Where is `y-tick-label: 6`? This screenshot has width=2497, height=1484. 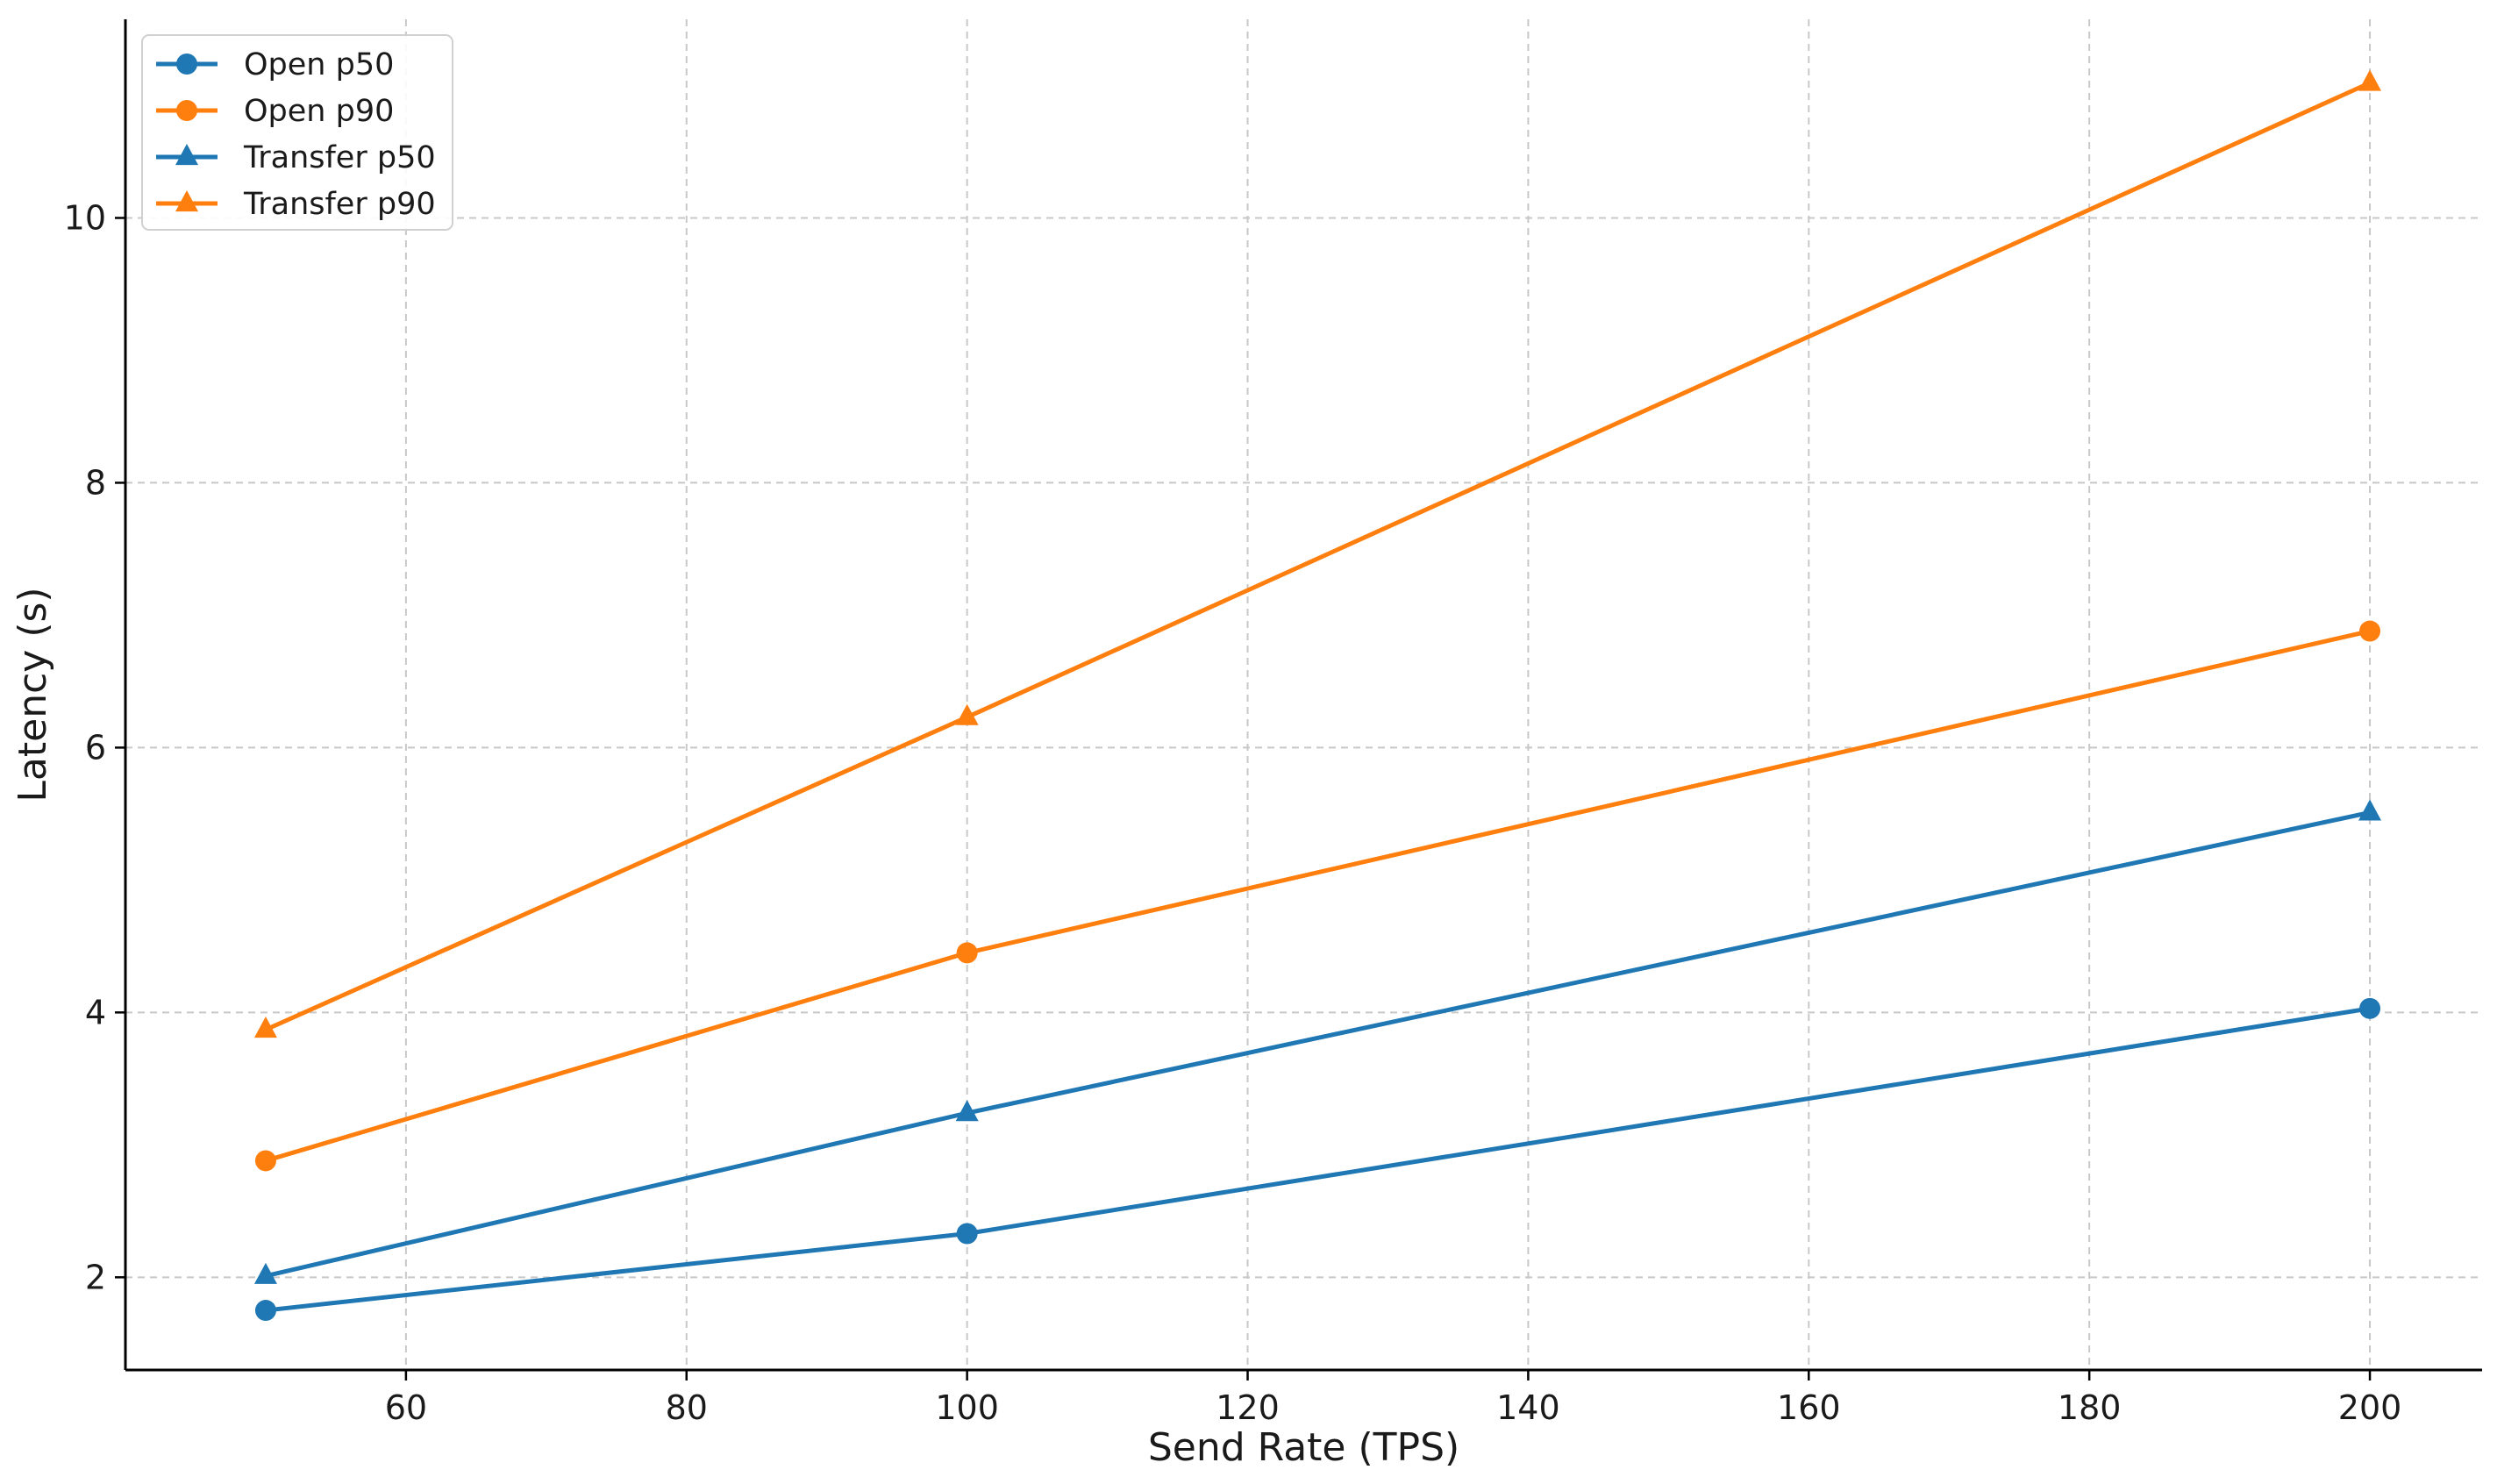
y-tick-label: 6 is located at coordinates (95, 747).